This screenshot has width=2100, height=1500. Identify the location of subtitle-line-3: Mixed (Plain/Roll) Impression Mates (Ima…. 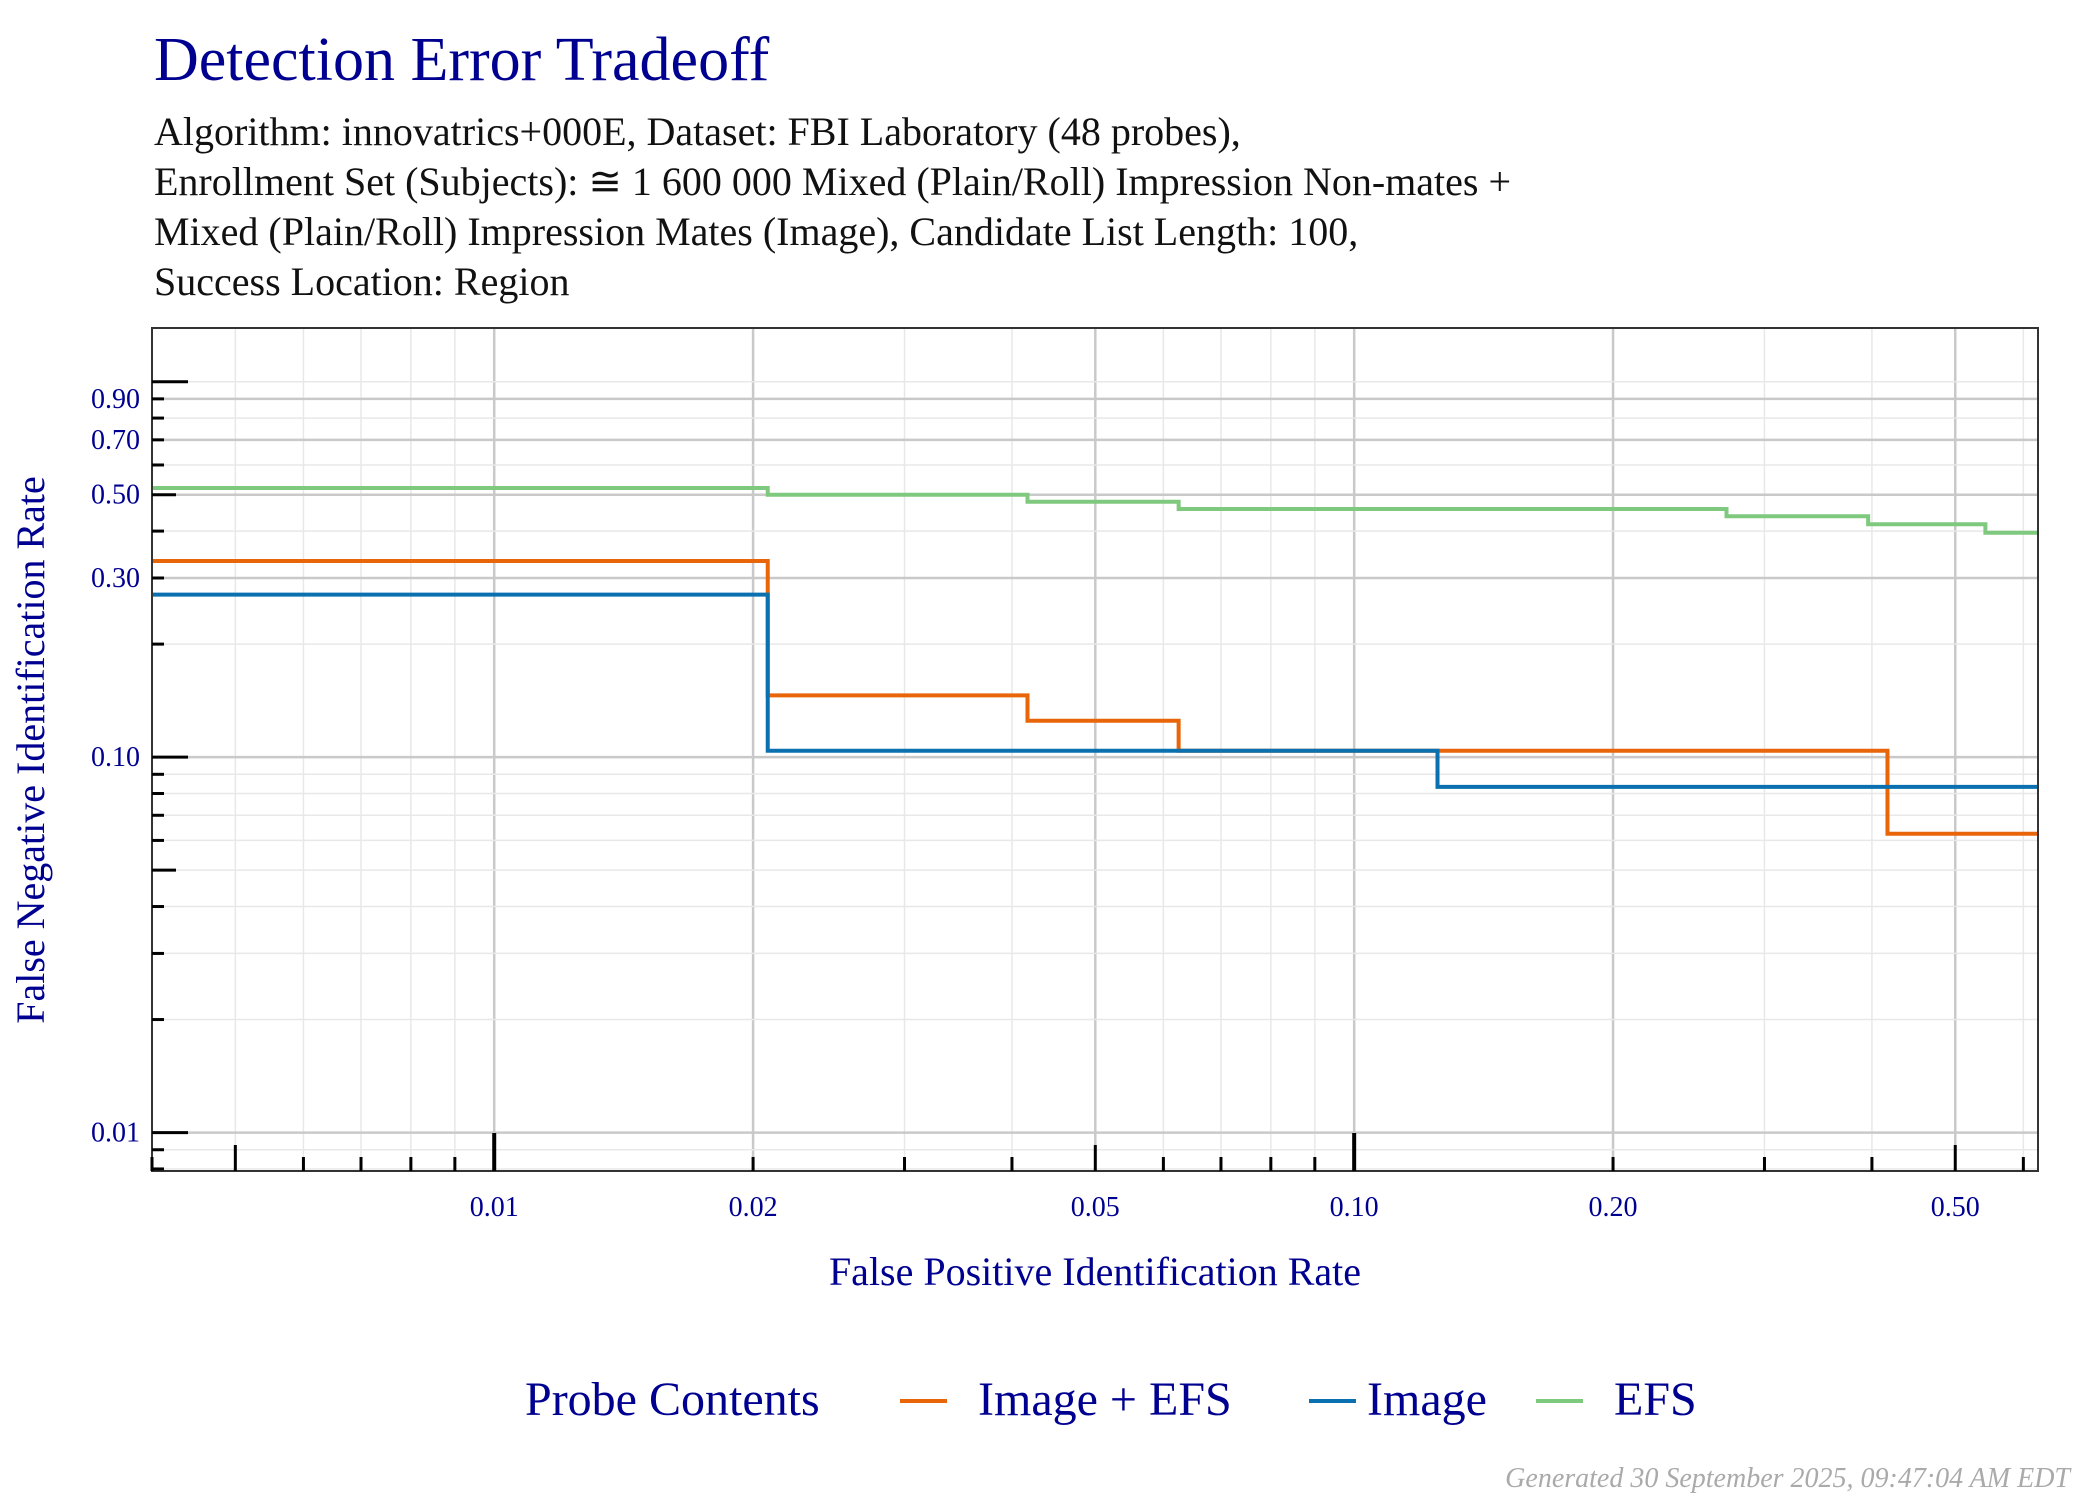
(756, 231).